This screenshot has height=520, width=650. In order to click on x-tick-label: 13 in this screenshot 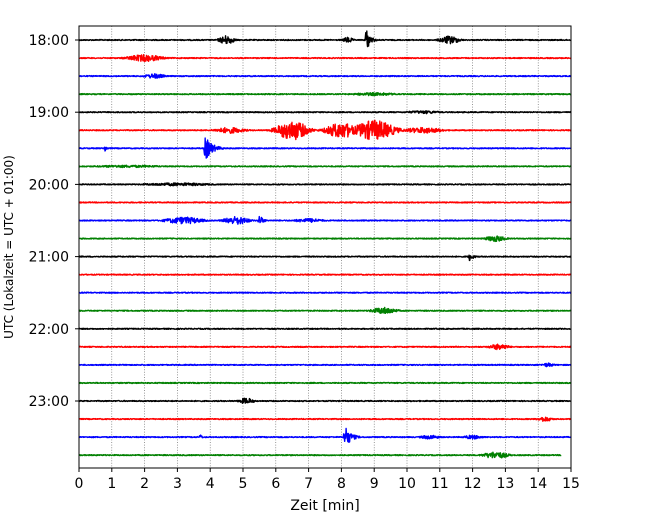, I will do `click(505, 484)`.